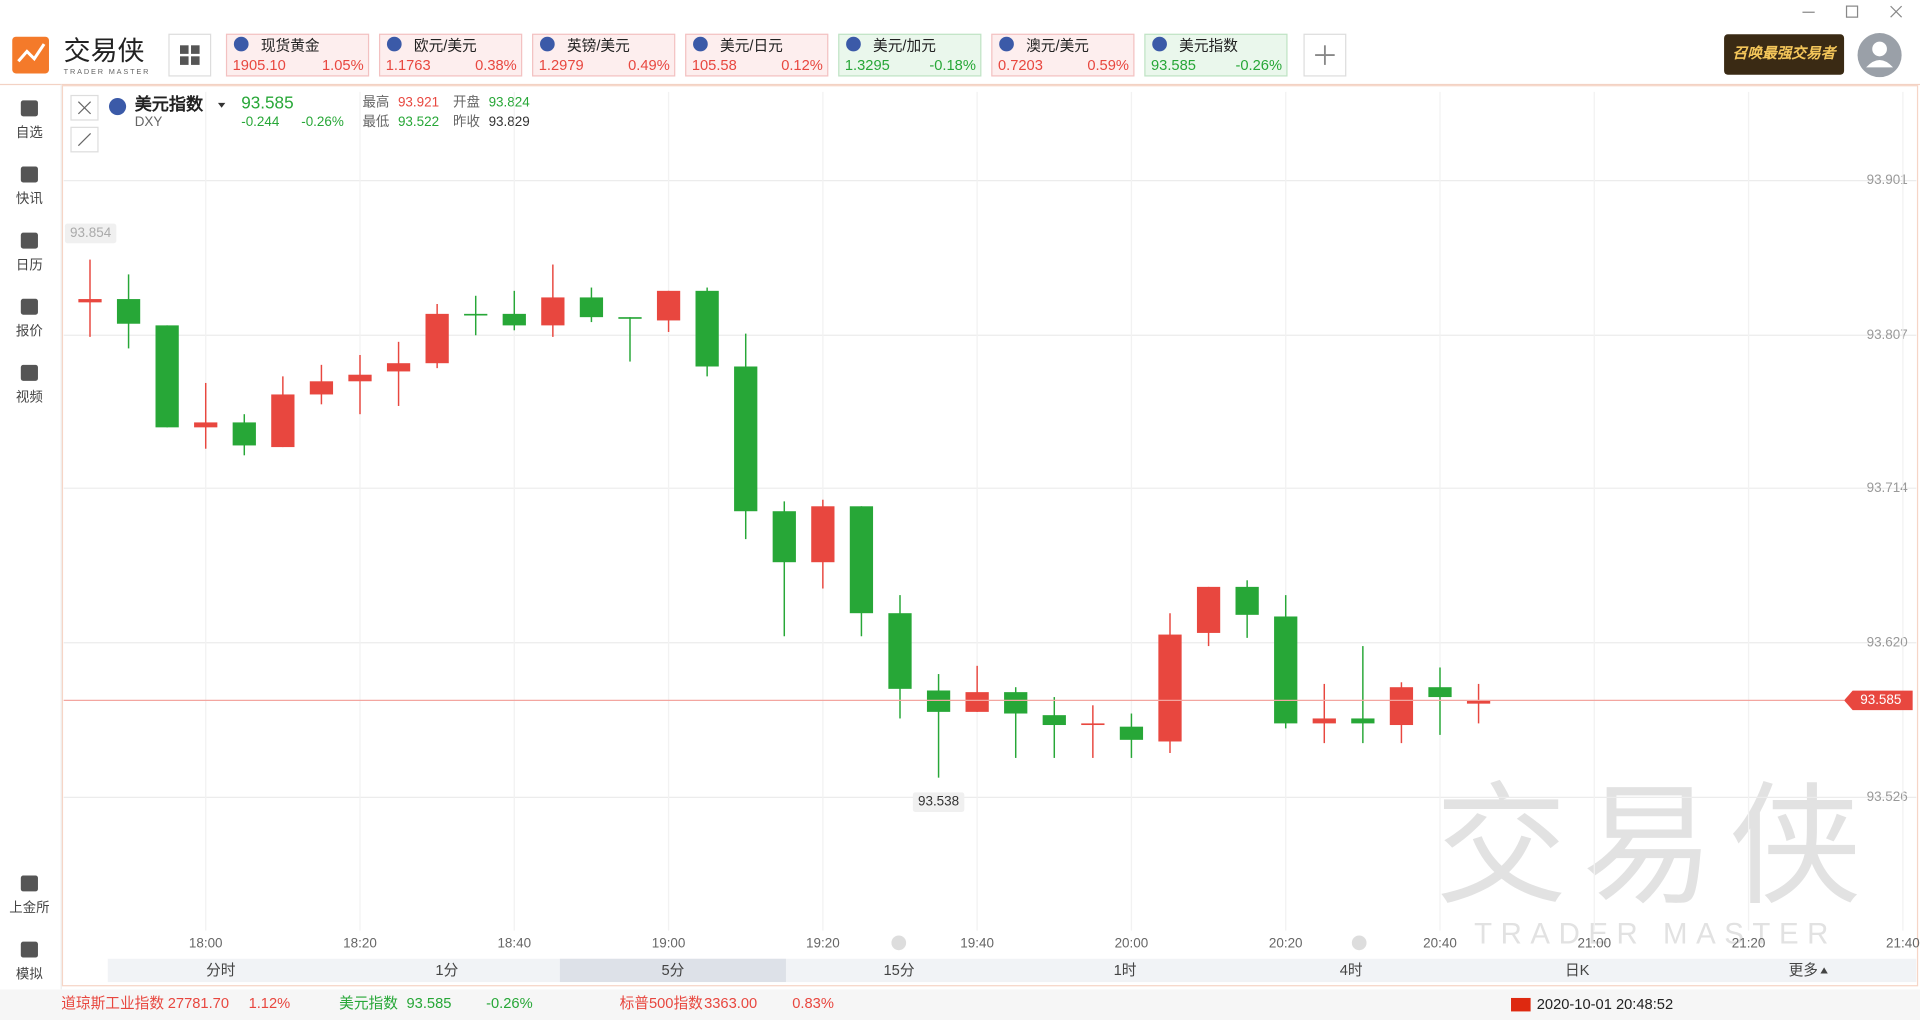  Describe the element at coordinates (1879, 49) in the screenshot. I see `avatar-head` at that location.